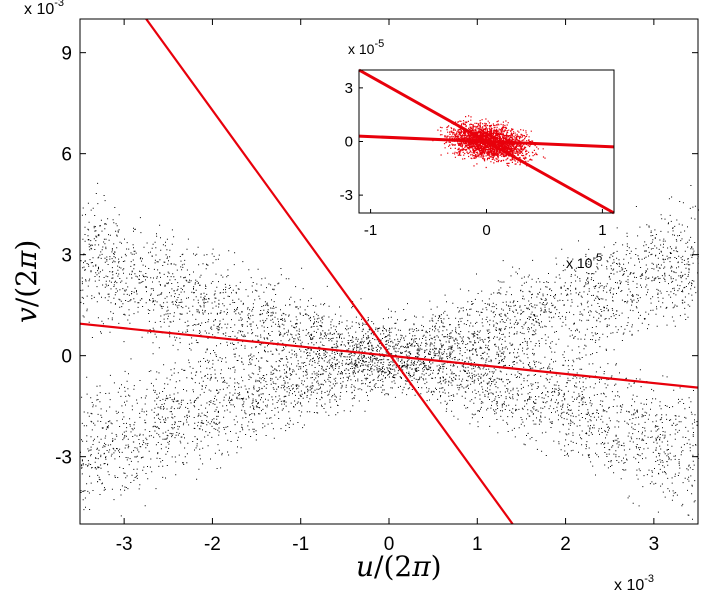  What do you see at coordinates (366, 47) in the screenshot?
I see `inset-y-multiplier: x 10-5` at bounding box center [366, 47].